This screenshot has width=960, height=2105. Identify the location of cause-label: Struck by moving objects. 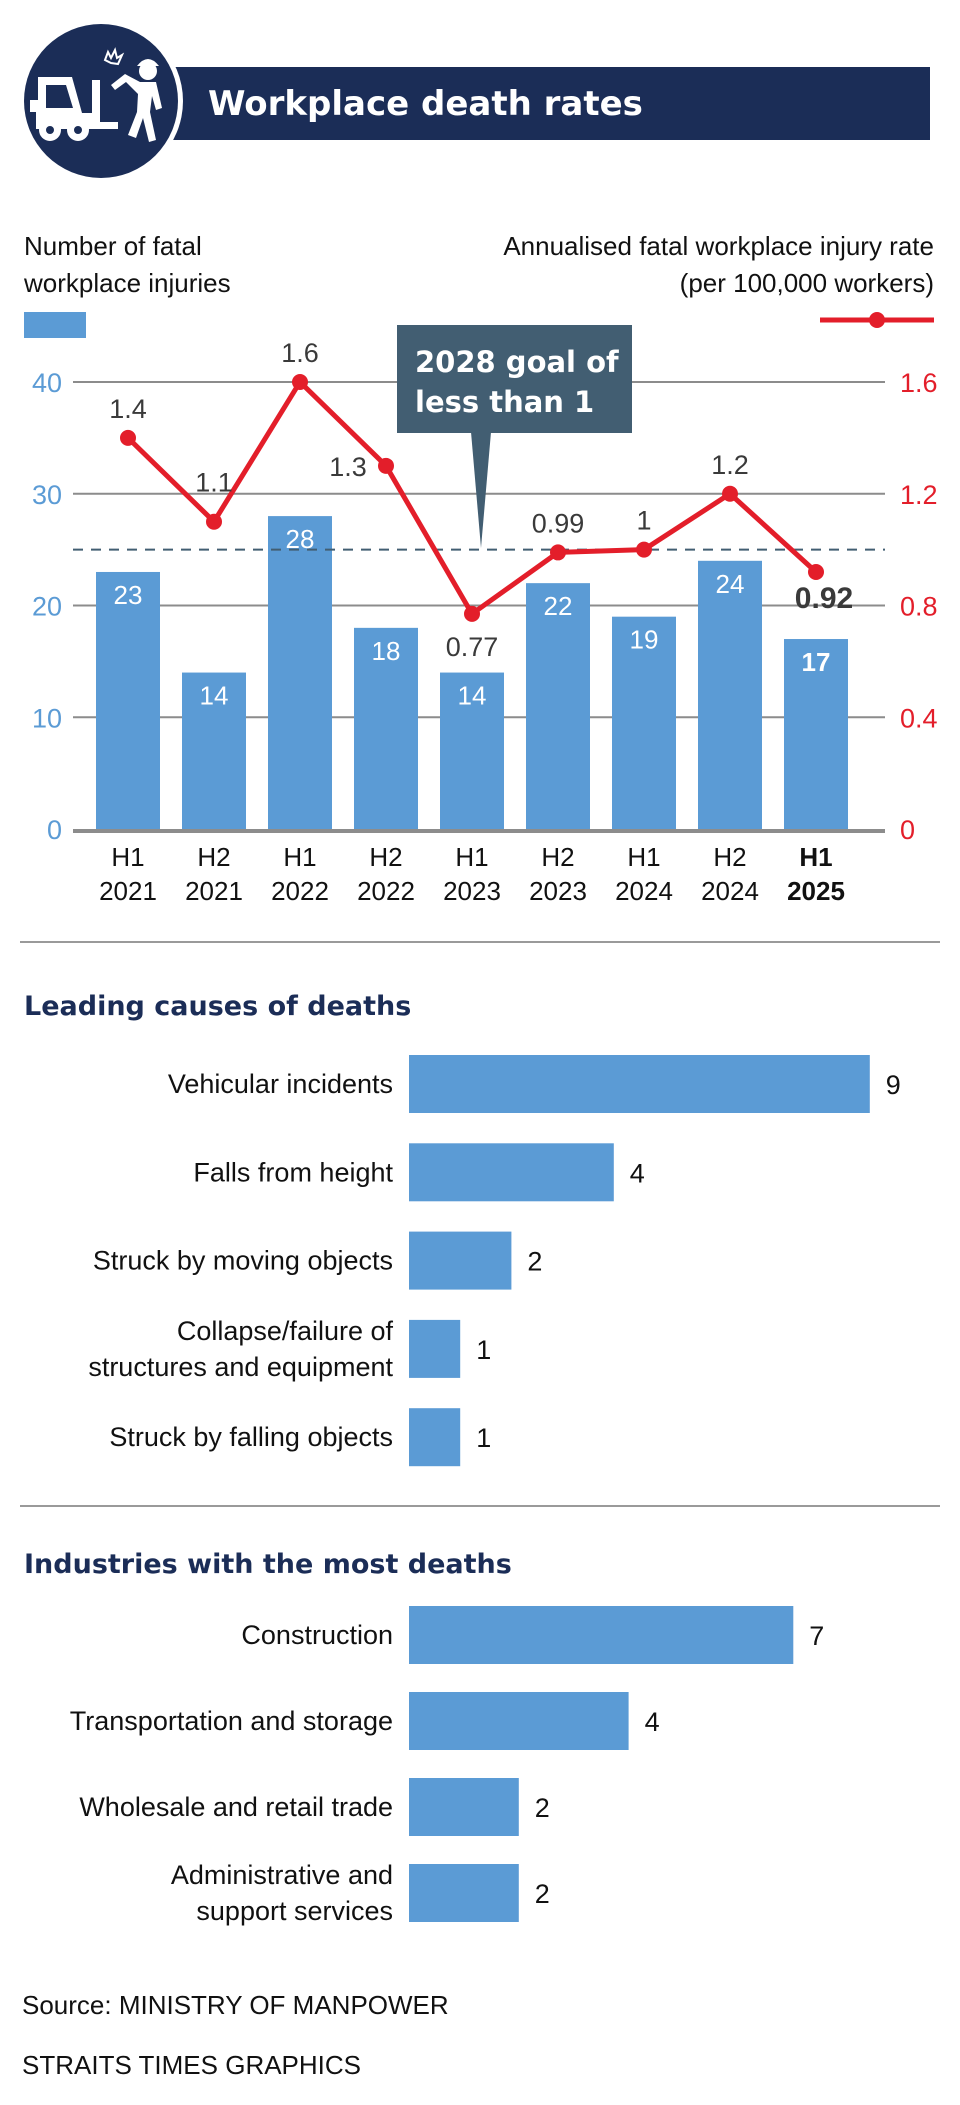
(243, 1261).